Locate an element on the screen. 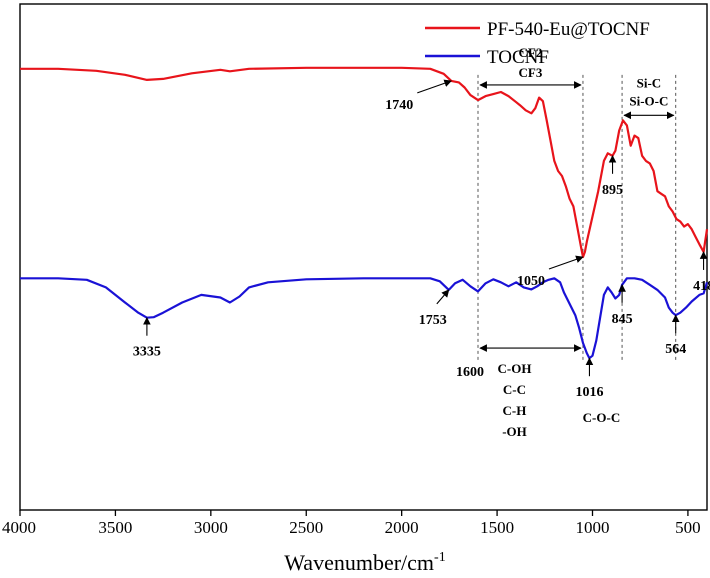 This screenshot has height=578, width=710. annotation-label-895: 895 is located at coordinates (612, 190).